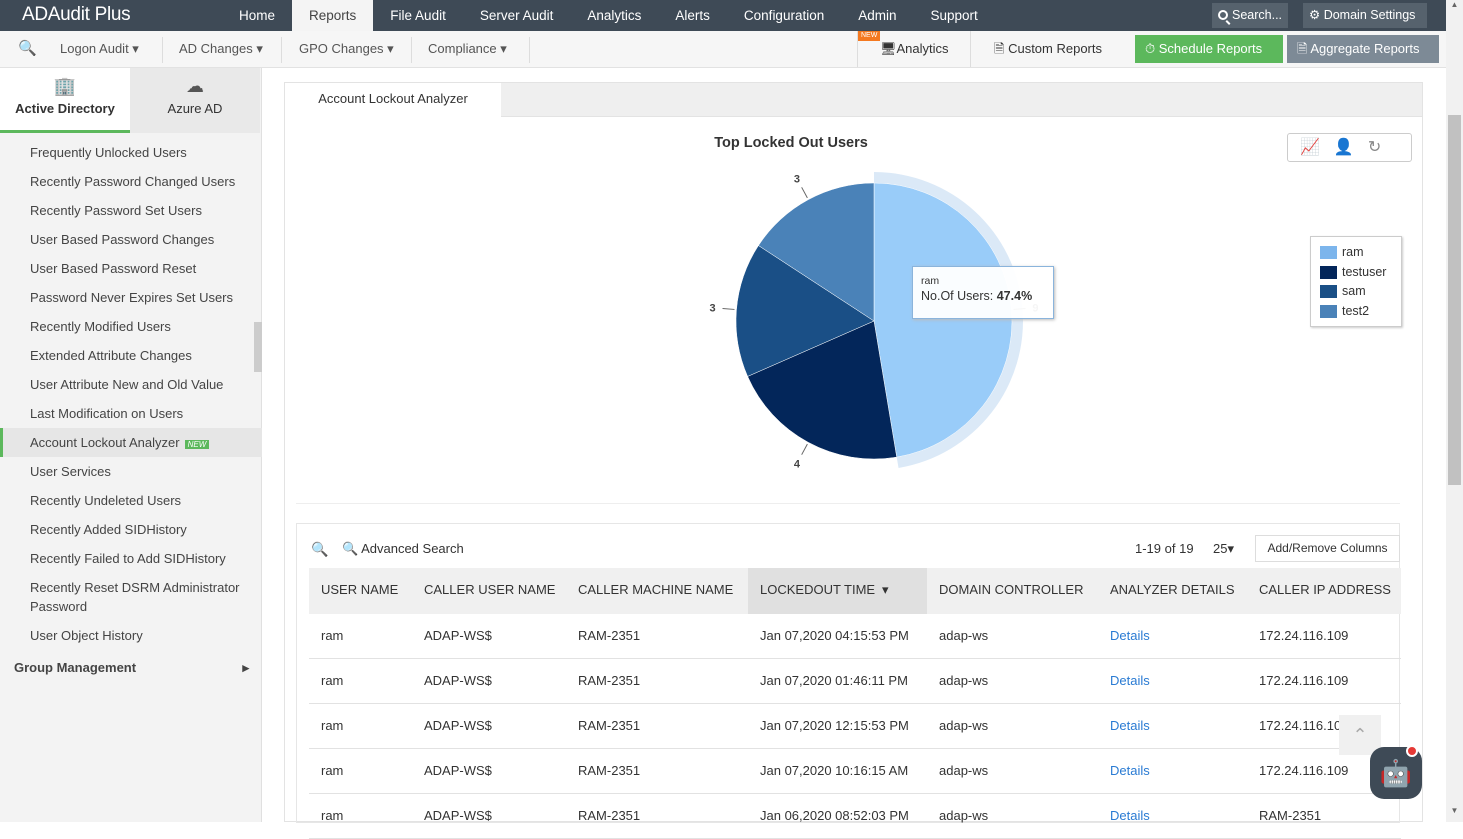  What do you see at coordinates (1164, 548) in the screenshot?
I see `pagination-info: 1-19 of 19` at bounding box center [1164, 548].